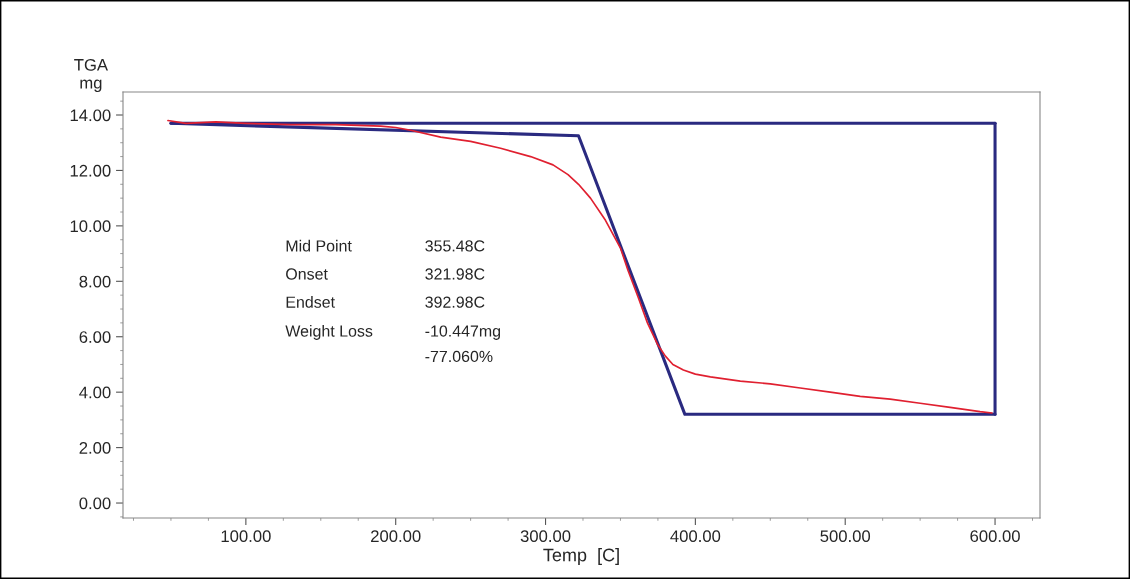  What do you see at coordinates (695, 536) in the screenshot?
I see `x-tick-label: 400.00` at bounding box center [695, 536].